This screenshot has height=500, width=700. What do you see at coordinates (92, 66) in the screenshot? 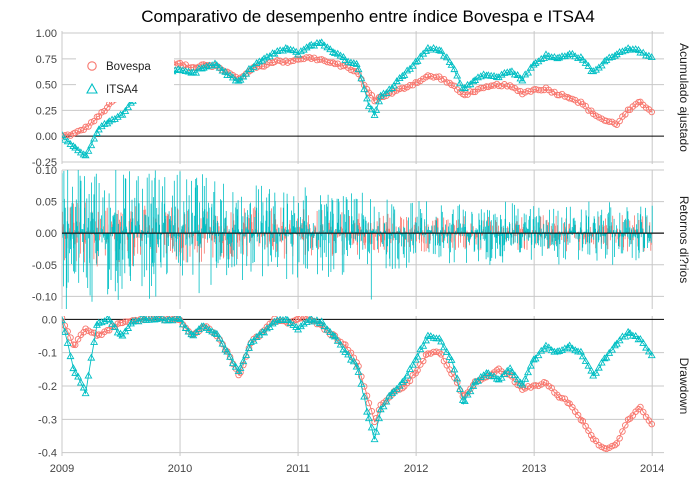
I see `legend-key-bovespa` at bounding box center [92, 66].